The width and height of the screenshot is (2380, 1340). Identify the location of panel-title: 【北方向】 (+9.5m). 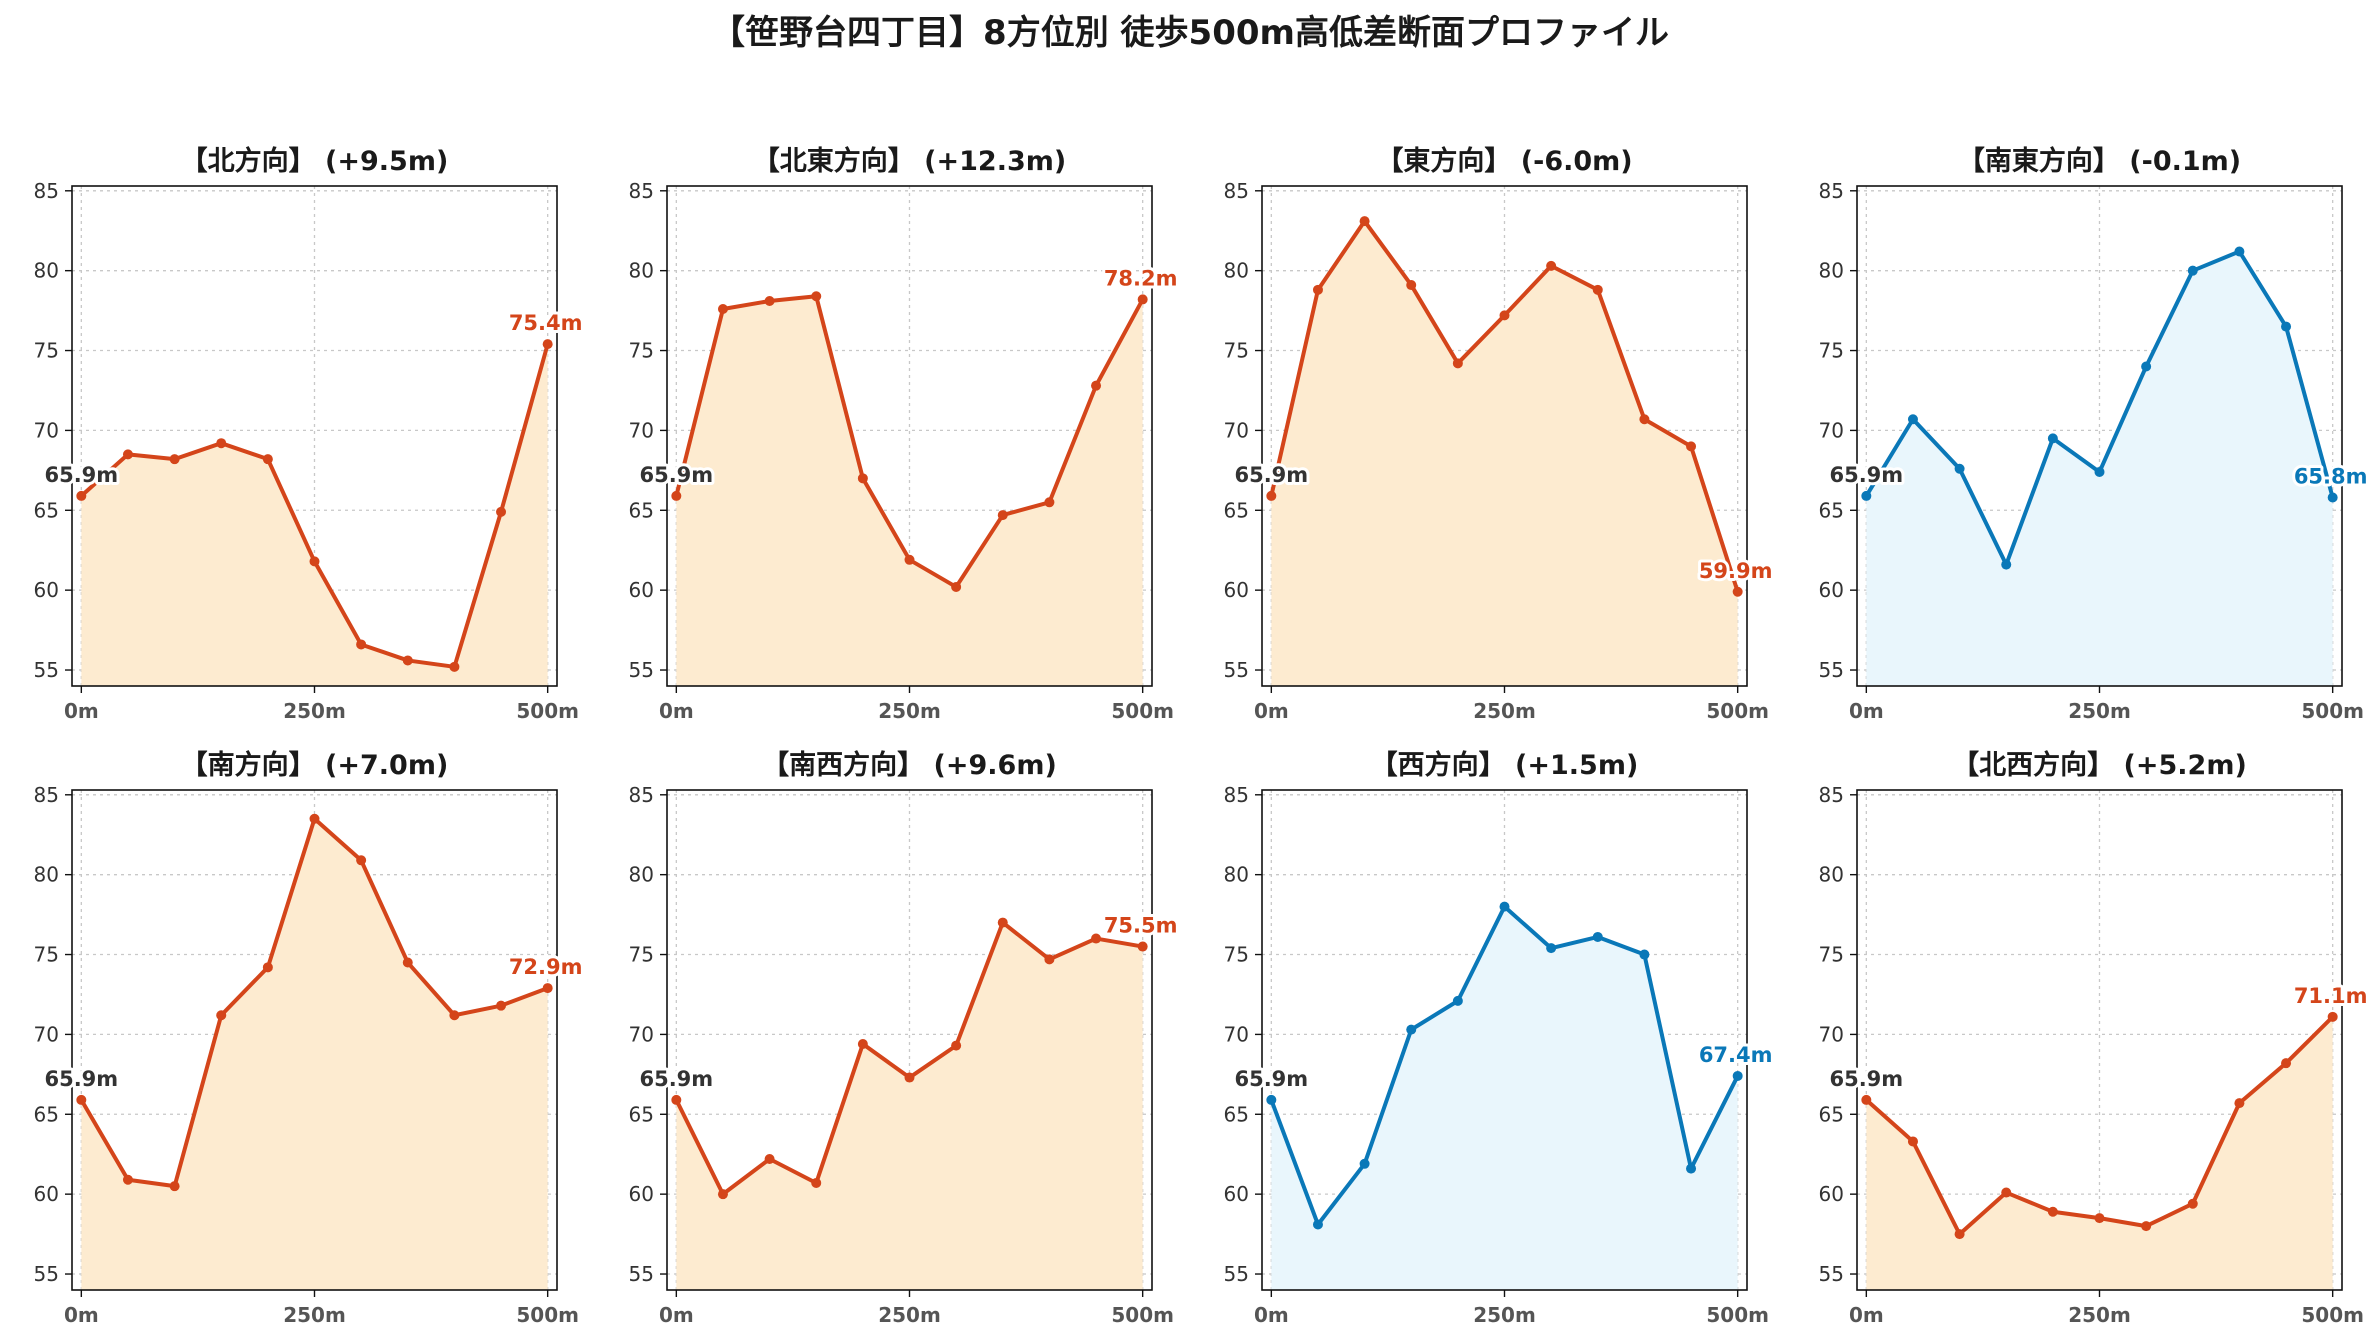
(315, 161).